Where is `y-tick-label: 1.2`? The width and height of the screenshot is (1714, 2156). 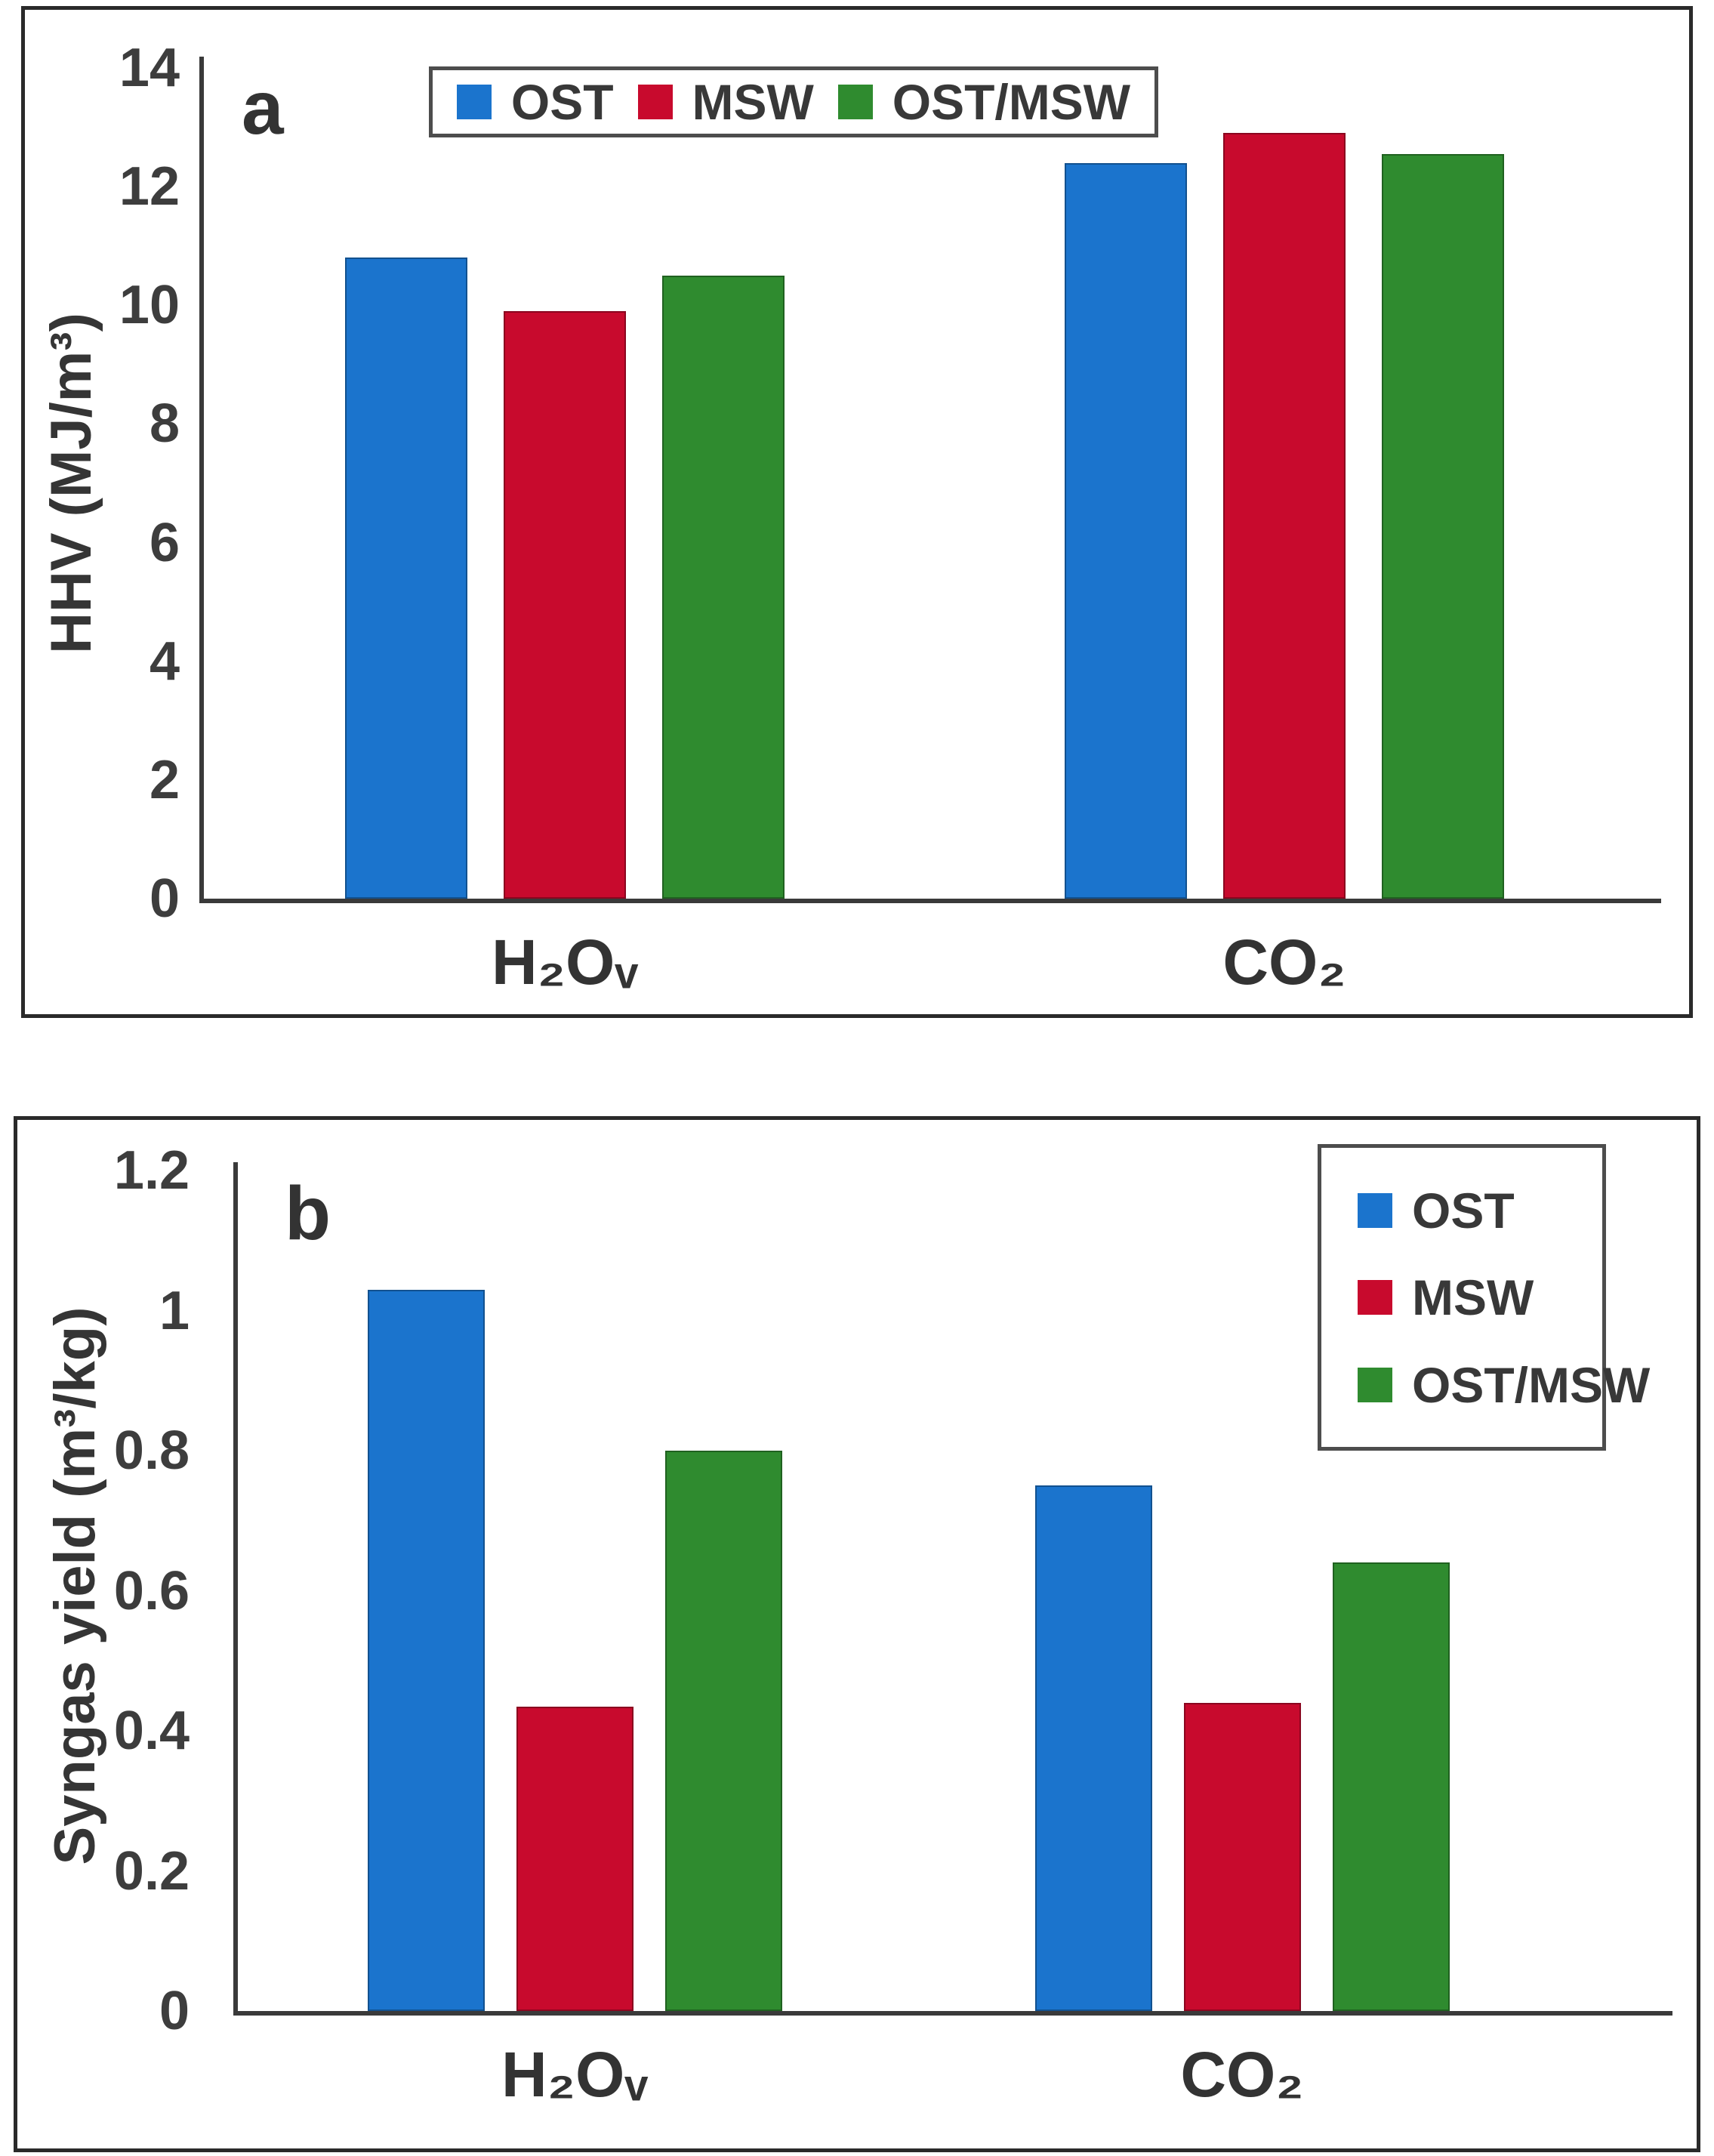
y-tick-label: 1.2 is located at coordinates (151, 1170).